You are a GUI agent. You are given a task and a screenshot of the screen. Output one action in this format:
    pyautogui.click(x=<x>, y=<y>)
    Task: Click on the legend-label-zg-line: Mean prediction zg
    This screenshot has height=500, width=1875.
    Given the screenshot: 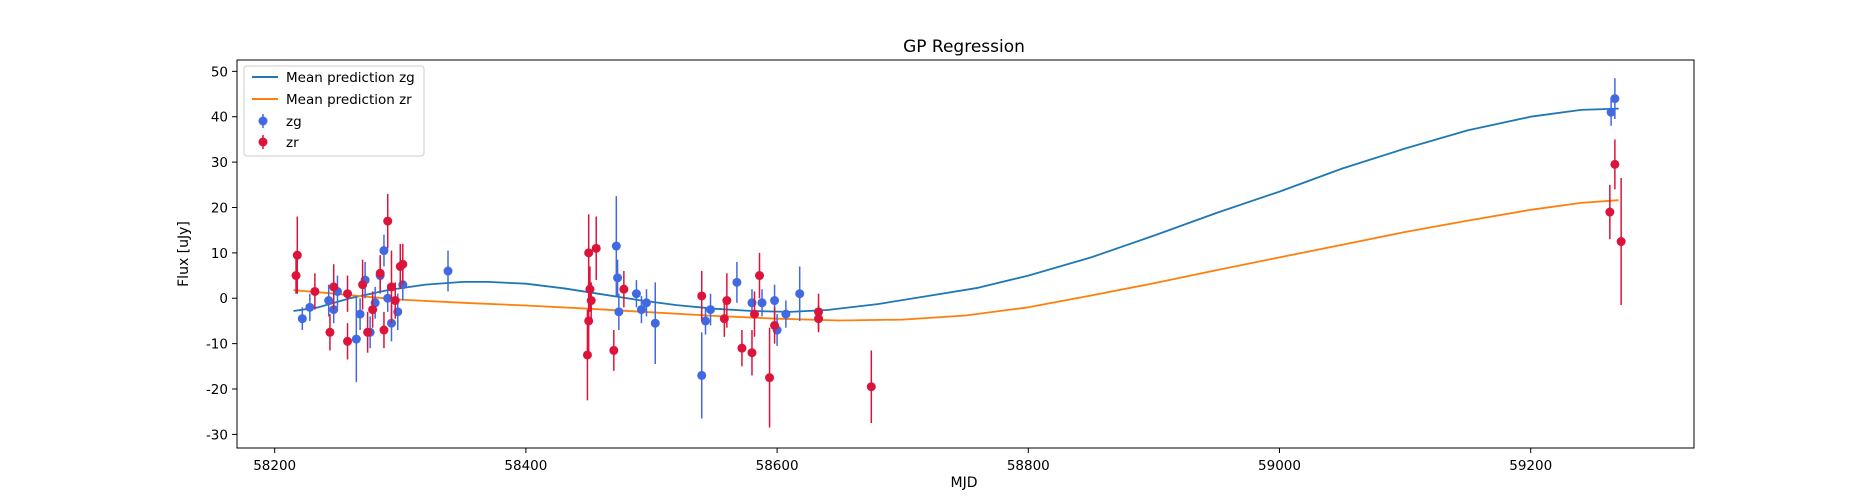 What is the action you would take?
    pyautogui.click(x=350, y=78)
    